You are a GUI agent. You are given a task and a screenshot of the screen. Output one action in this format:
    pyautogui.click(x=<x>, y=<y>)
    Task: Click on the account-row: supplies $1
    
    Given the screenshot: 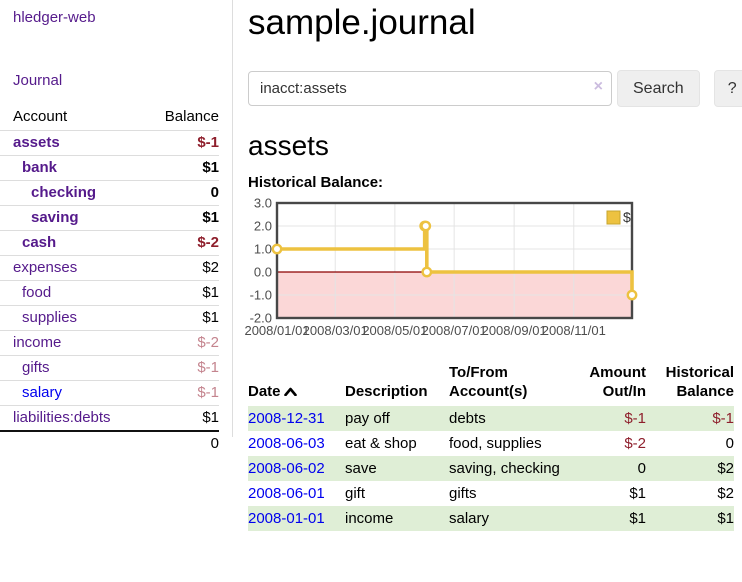 What is the action you would take?
    pyautogui.click(x=109, y=318)
    